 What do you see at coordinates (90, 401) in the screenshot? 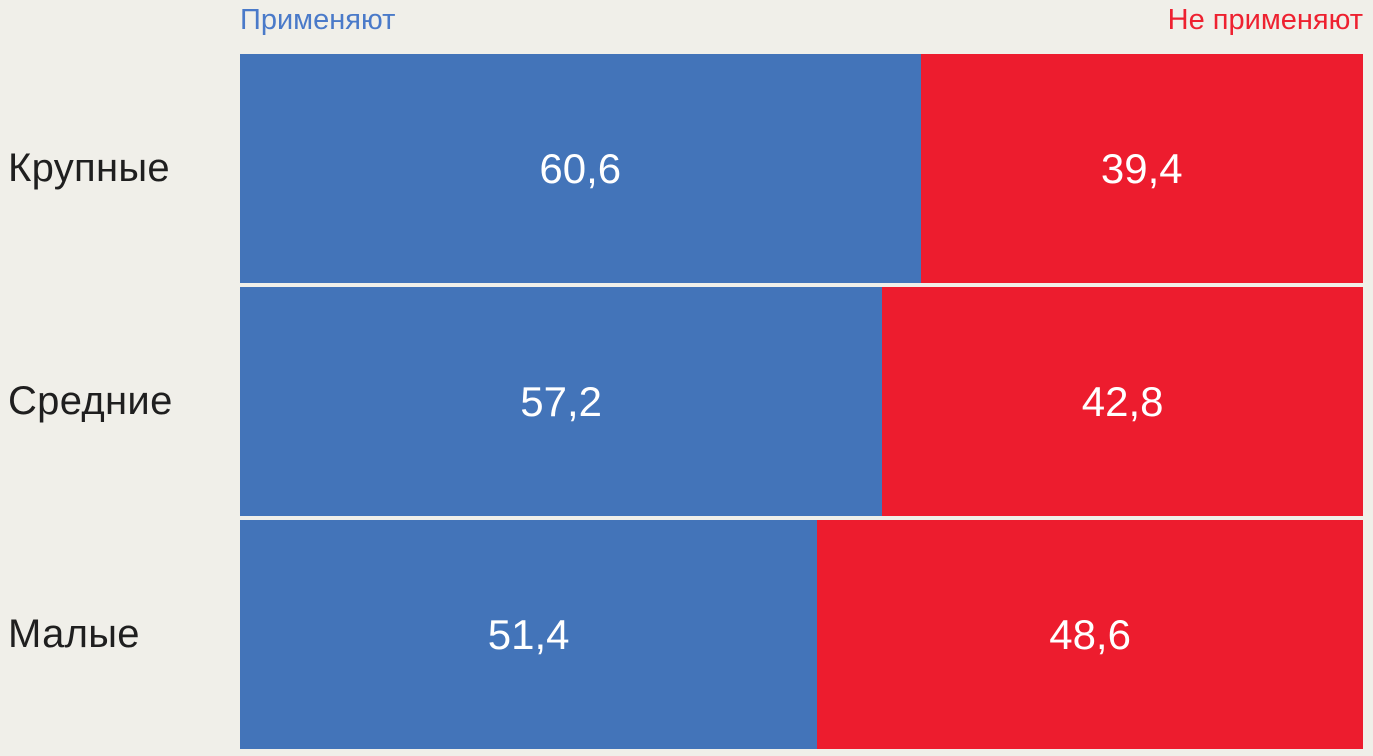
I see `category-label: Средние` at bounding box center [90, 401].